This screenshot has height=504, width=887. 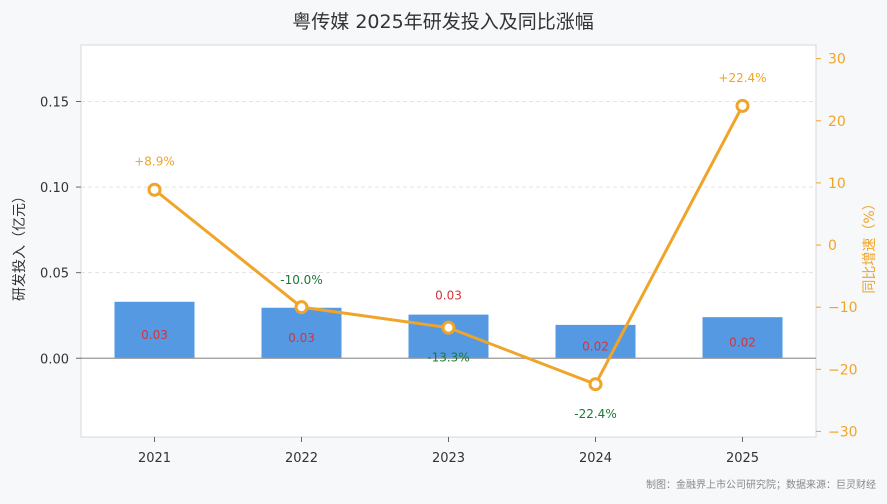 What do you see at coordinates (742, 78) in the screenshot?
I see `line-value-label: +22.4%` at bounding box center [742, 78].